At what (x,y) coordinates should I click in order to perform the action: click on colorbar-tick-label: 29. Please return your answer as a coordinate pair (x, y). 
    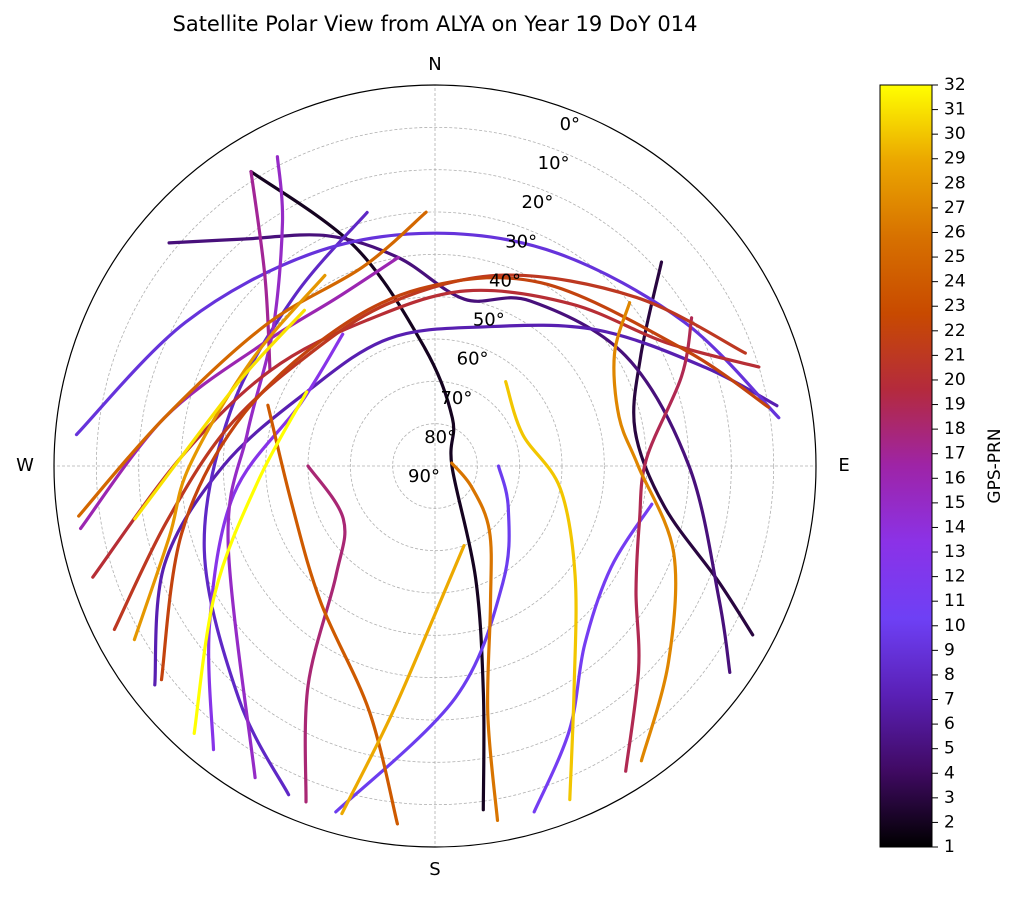
    Looking at the image, I should click on (955, 159).